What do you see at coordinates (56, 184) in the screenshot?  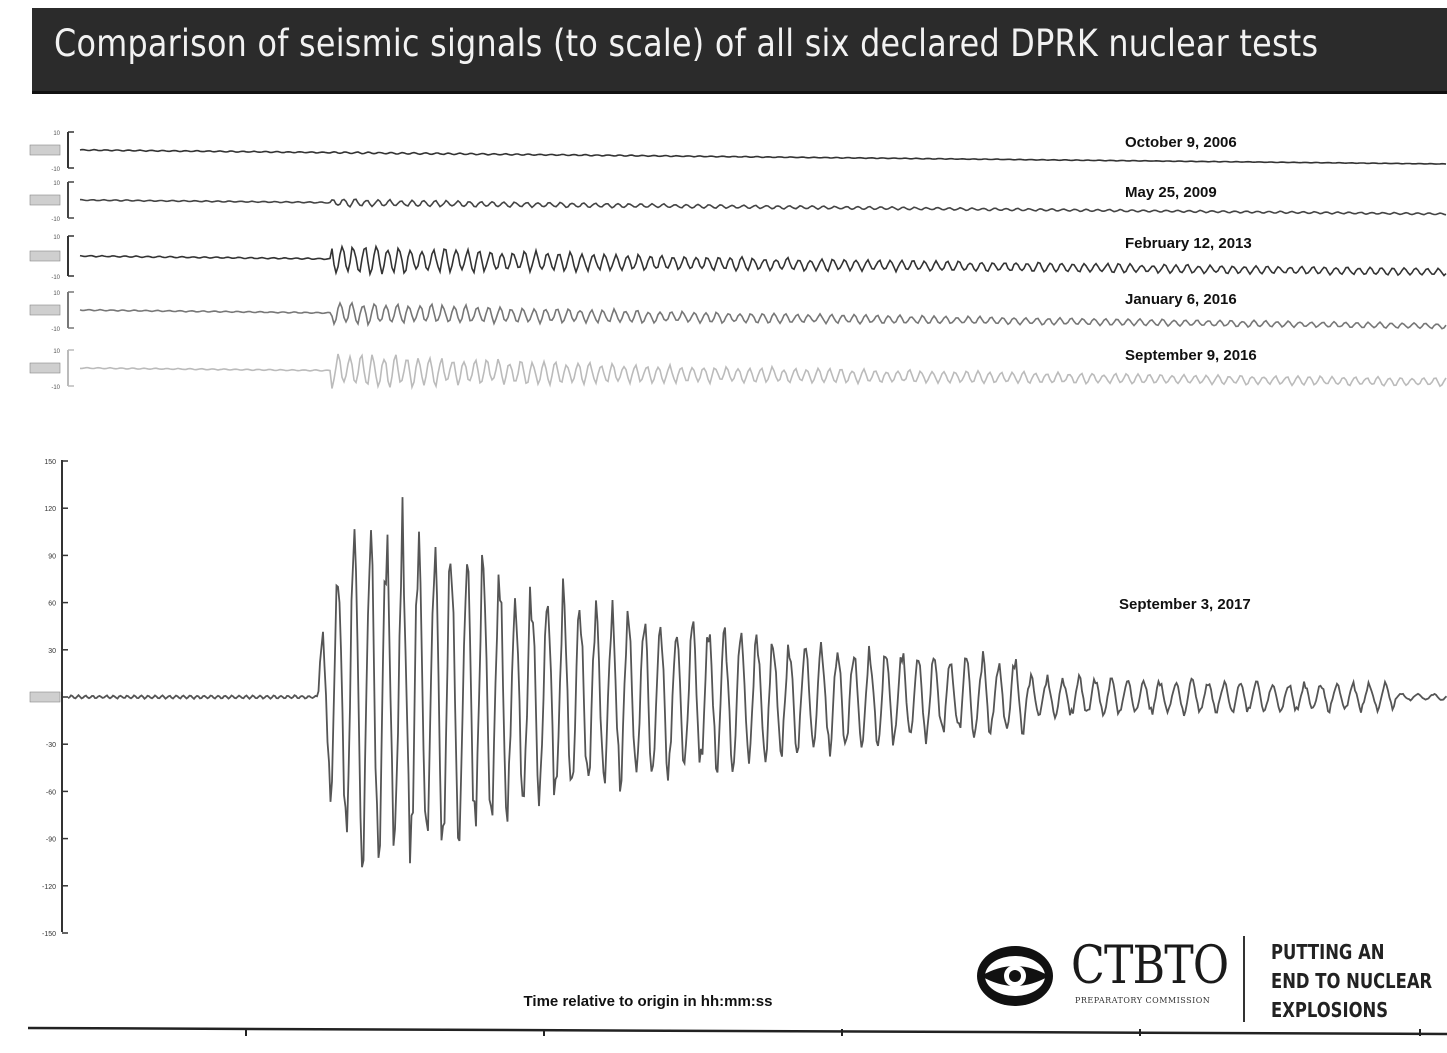 I see `y-tick-label-1-max: 10` at bounding box center [56, 184].